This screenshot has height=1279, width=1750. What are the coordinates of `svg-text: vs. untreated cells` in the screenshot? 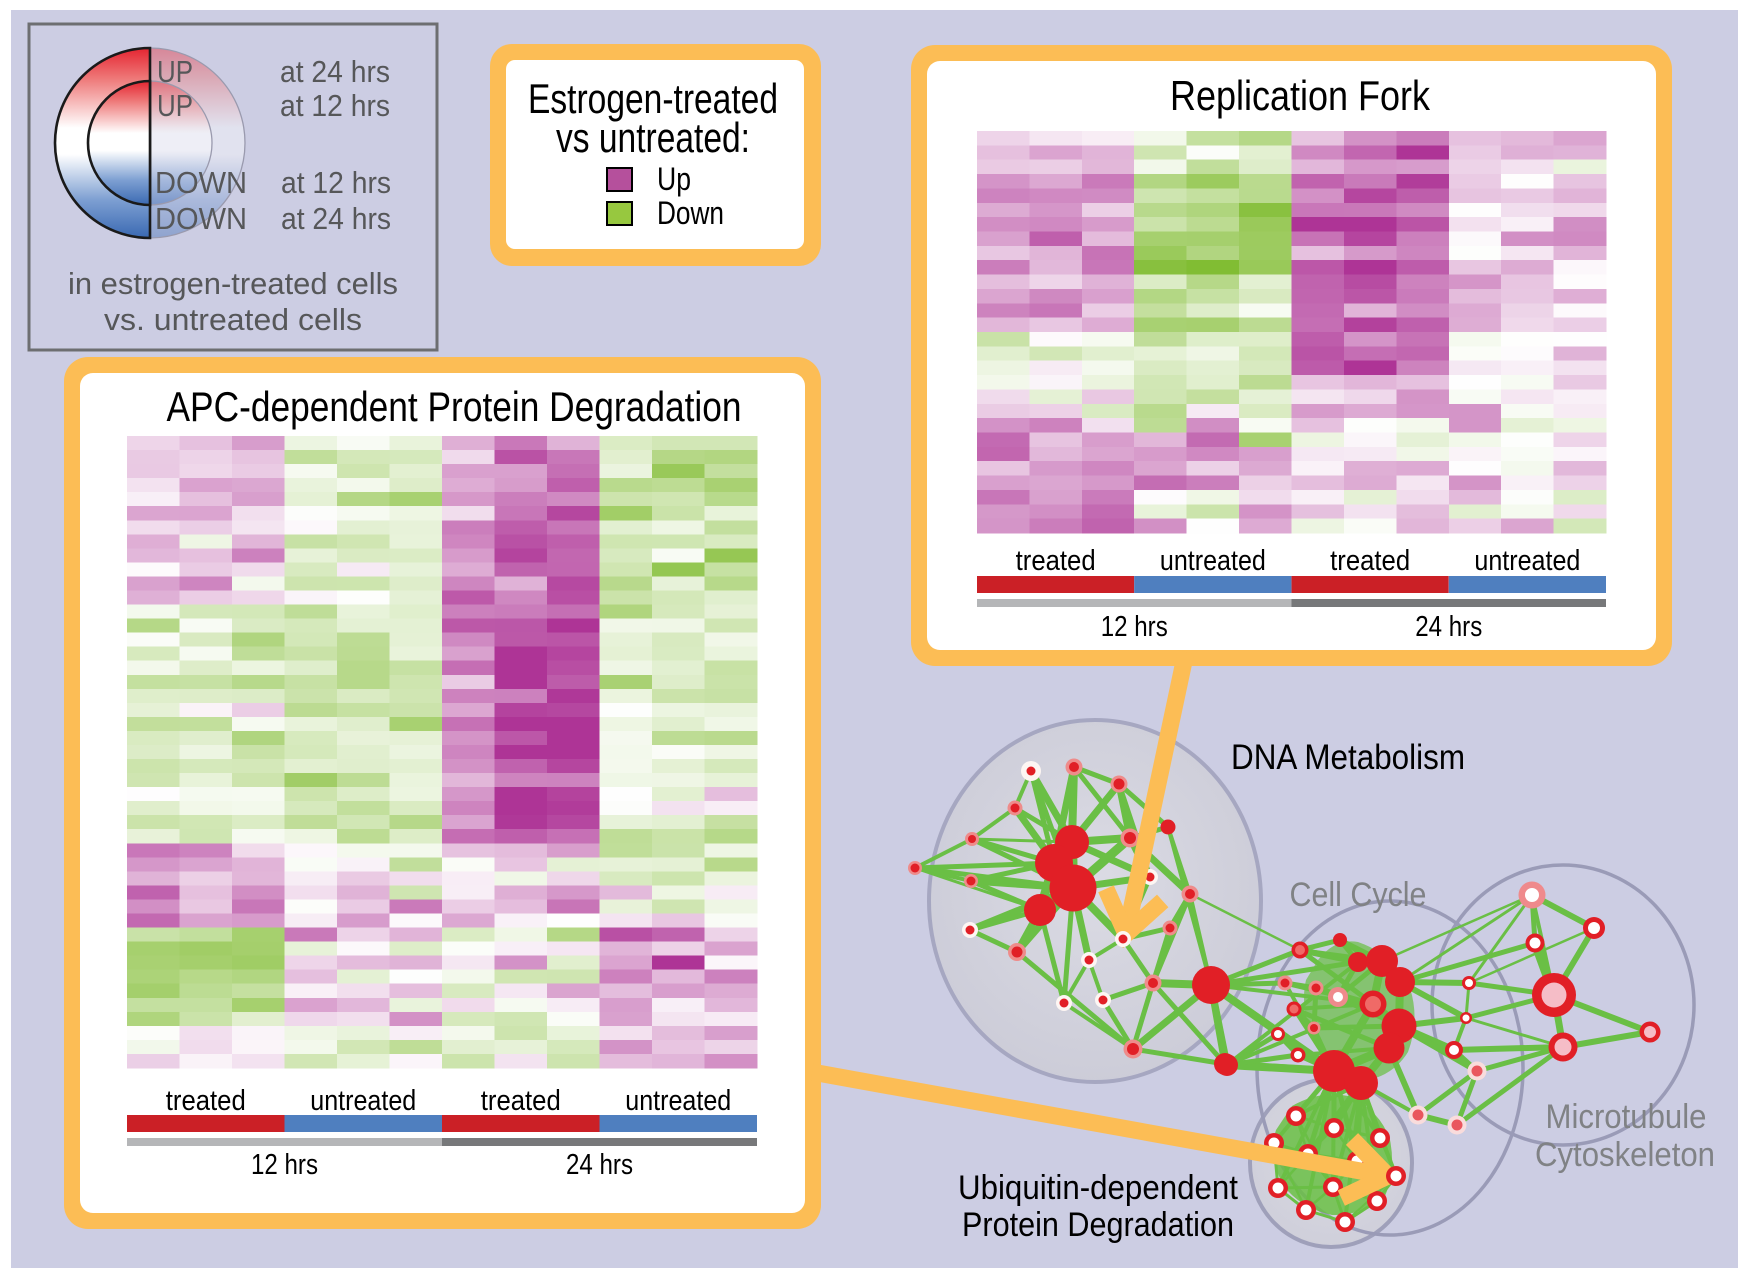 It's located at (233, 319).